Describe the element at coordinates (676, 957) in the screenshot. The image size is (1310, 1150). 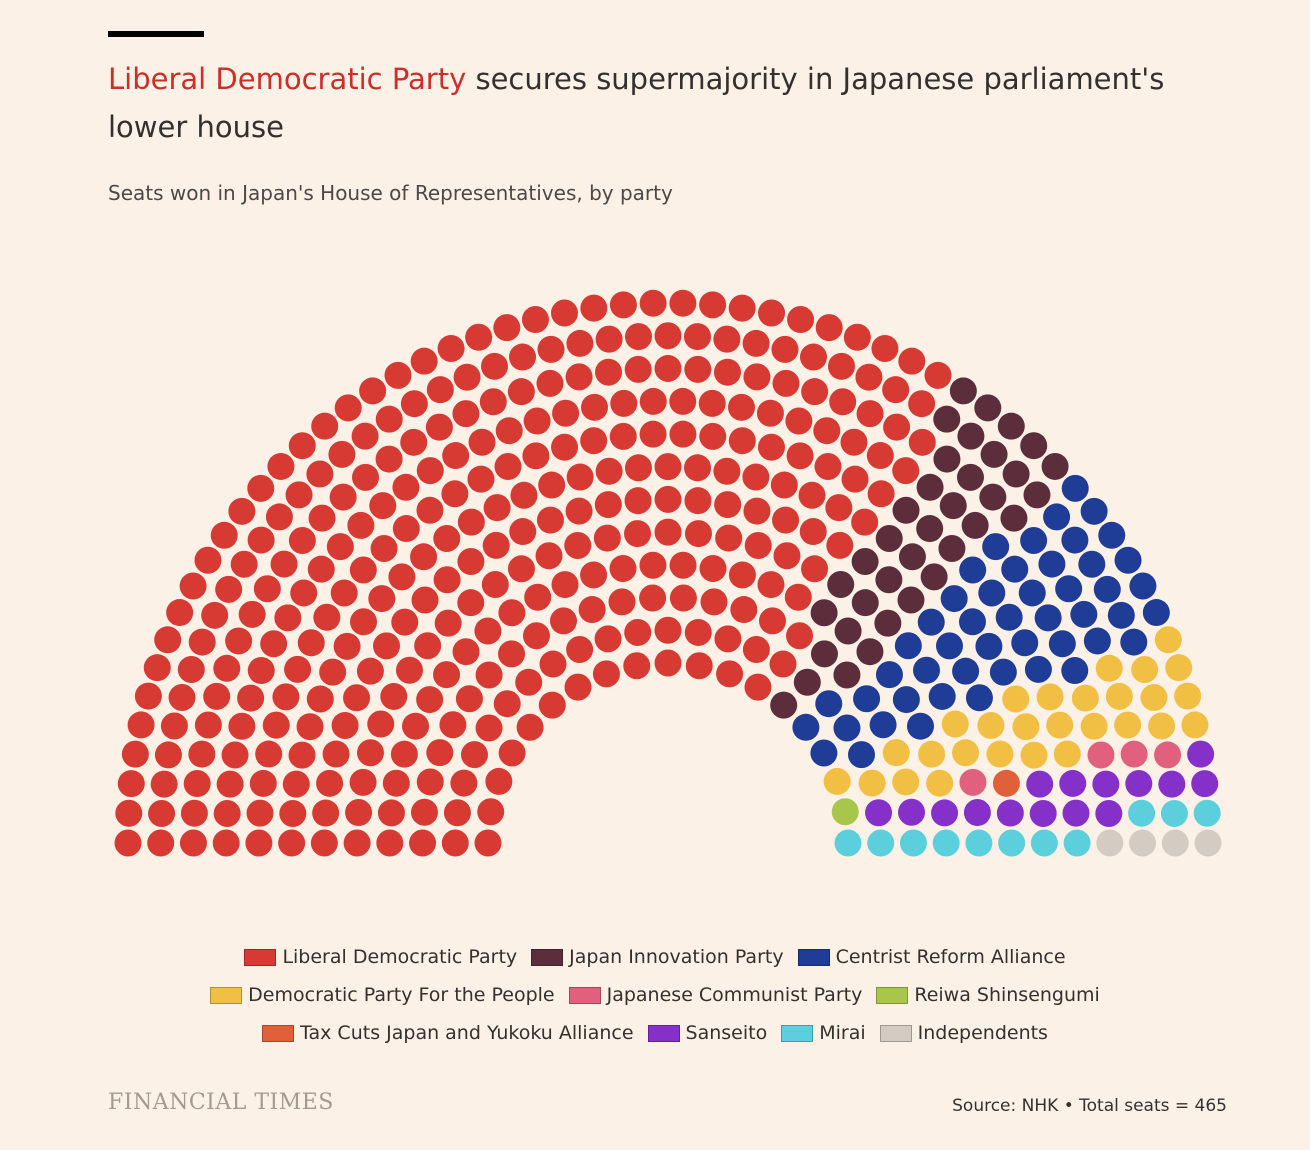
I see `legend-label: Japan Innovation Party` at that location.